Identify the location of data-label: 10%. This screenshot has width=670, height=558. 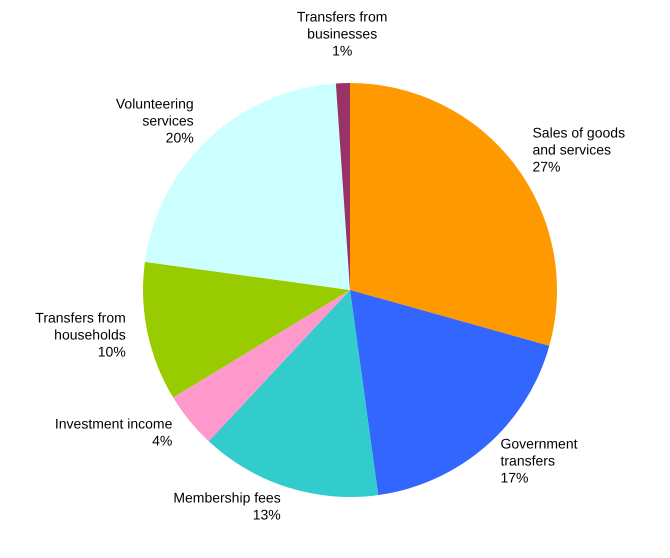
(112, 351).